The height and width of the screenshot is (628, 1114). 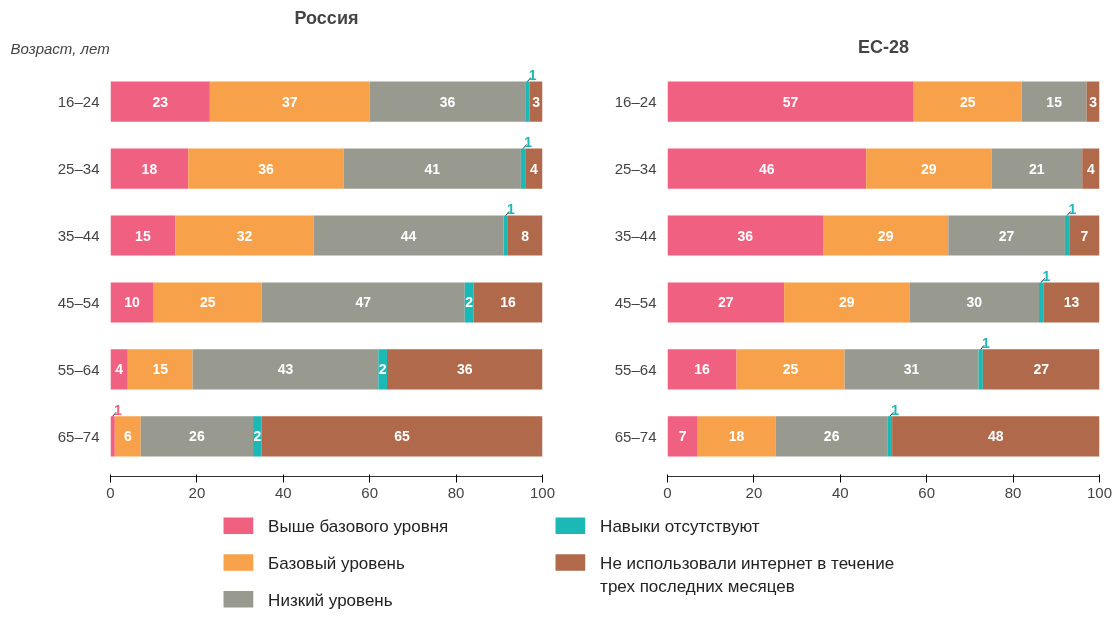 What do you see at coordinates (1093, 101) in the screenshot?
I see `data-label: 3` at bounding box center [1093, 101].